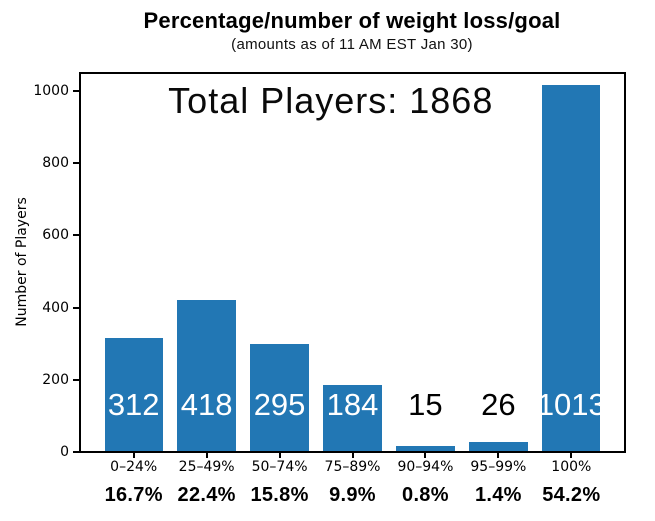 This screenshot has height=521, width=655. Describe the element at coordinates (279, 404) in the screenshot. I see `bar-value-label: 295` at that location.